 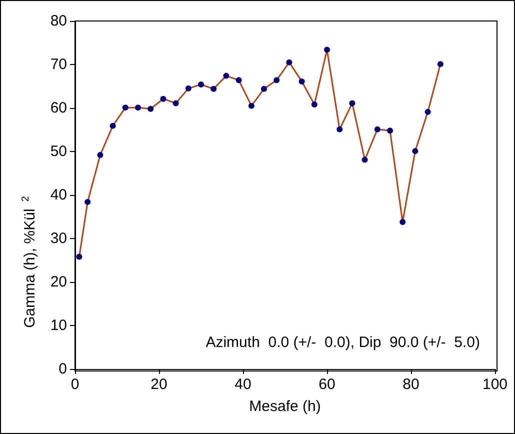 What do you see at coordinates (58, 108) in the screenshot?
I see `y-tick-label: 60` at bounding box center [58, 108].